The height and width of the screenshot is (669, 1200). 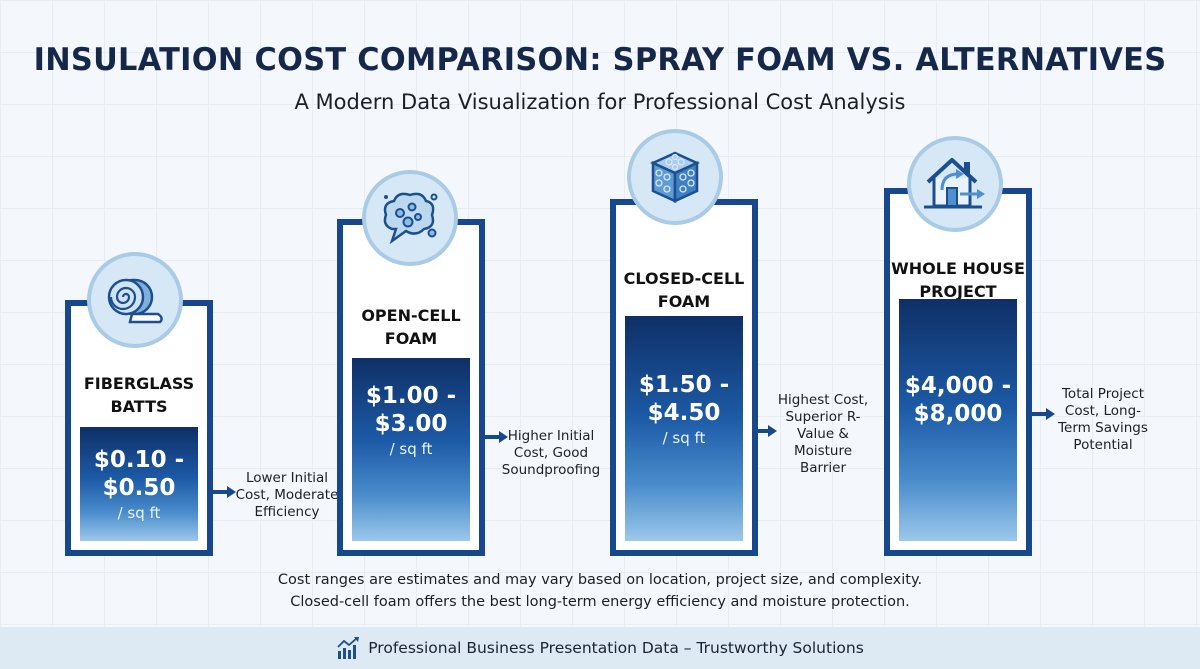 What do you see at coordinates (958, 414) in the screenshot?
I see `price-high: $8,000` at bounding box center [958, 414].